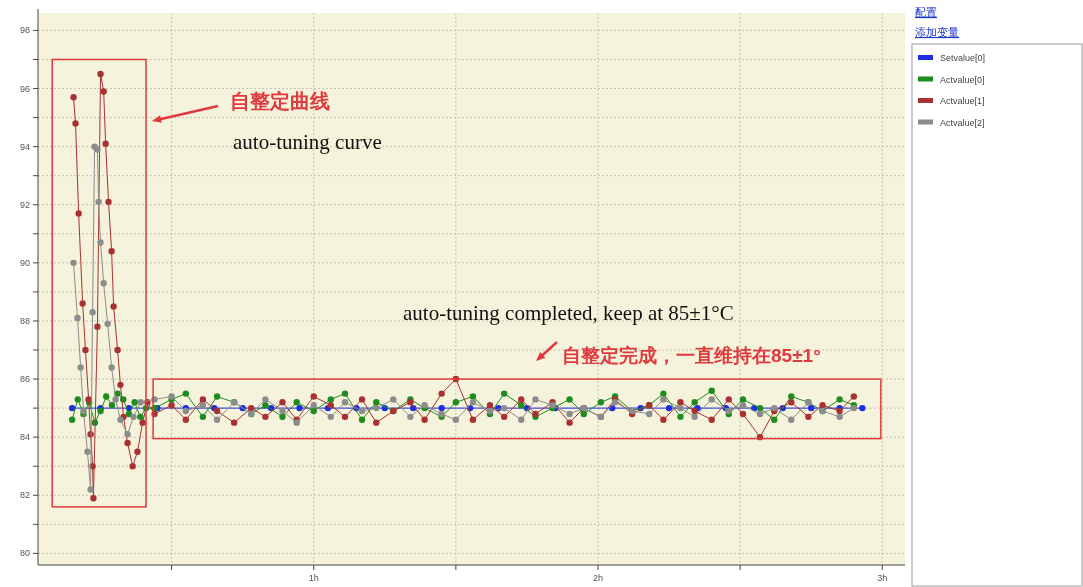 The width and height of the screenshot is (1083, 587). I want to click on x-tick-label: 1h, so click(313, 578).